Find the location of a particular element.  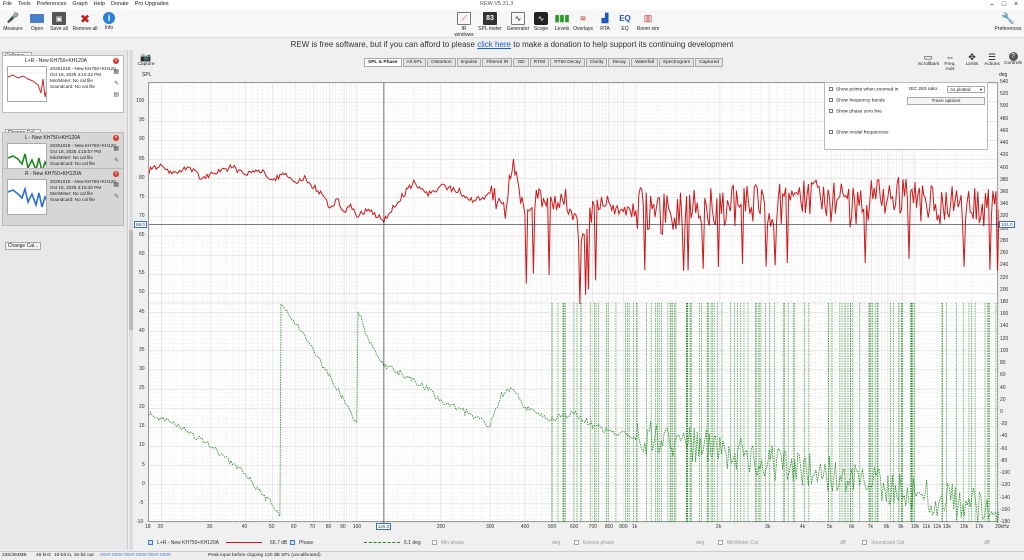

y-tick-label-left: 65 is located at coordinates (142, 235).